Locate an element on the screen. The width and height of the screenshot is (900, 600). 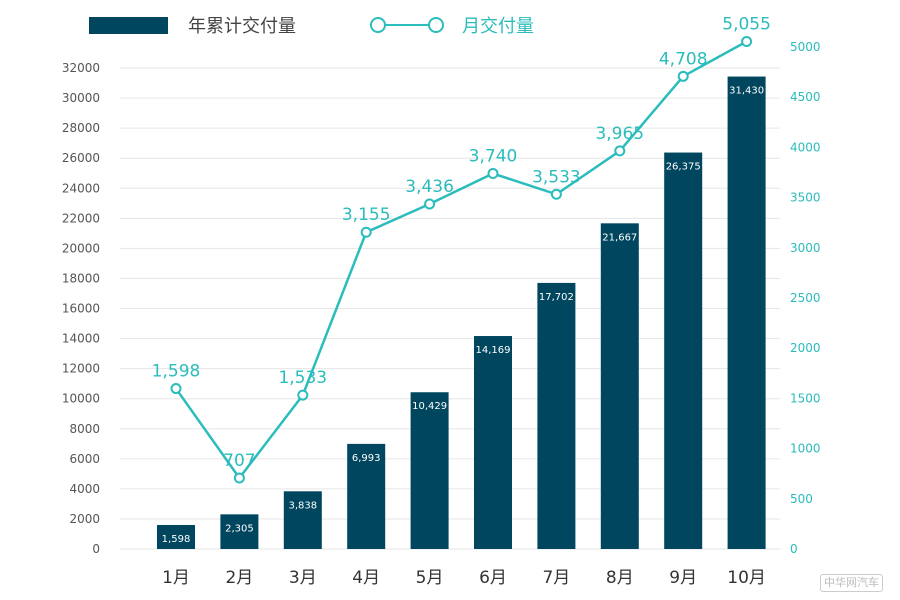
x-axis-tick: 2月 is located at coordinates (239, 578).